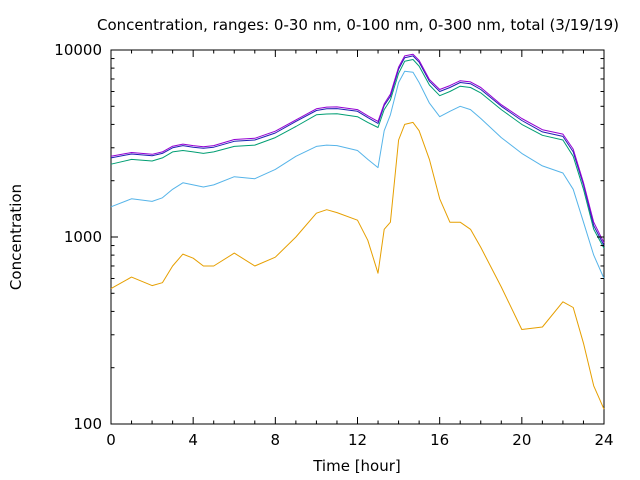 The width and height of the screenshot is (640, 480). What do you see at coordinates (83, 237) in the screenshot?
I see `y-tick-label: 1000` at bounding box center [83, 237].